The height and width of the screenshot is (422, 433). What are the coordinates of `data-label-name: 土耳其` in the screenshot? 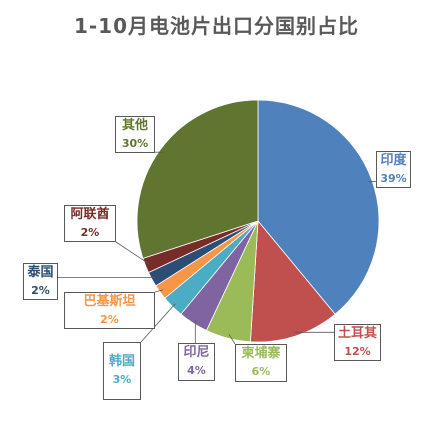 It's located at (357, 333).